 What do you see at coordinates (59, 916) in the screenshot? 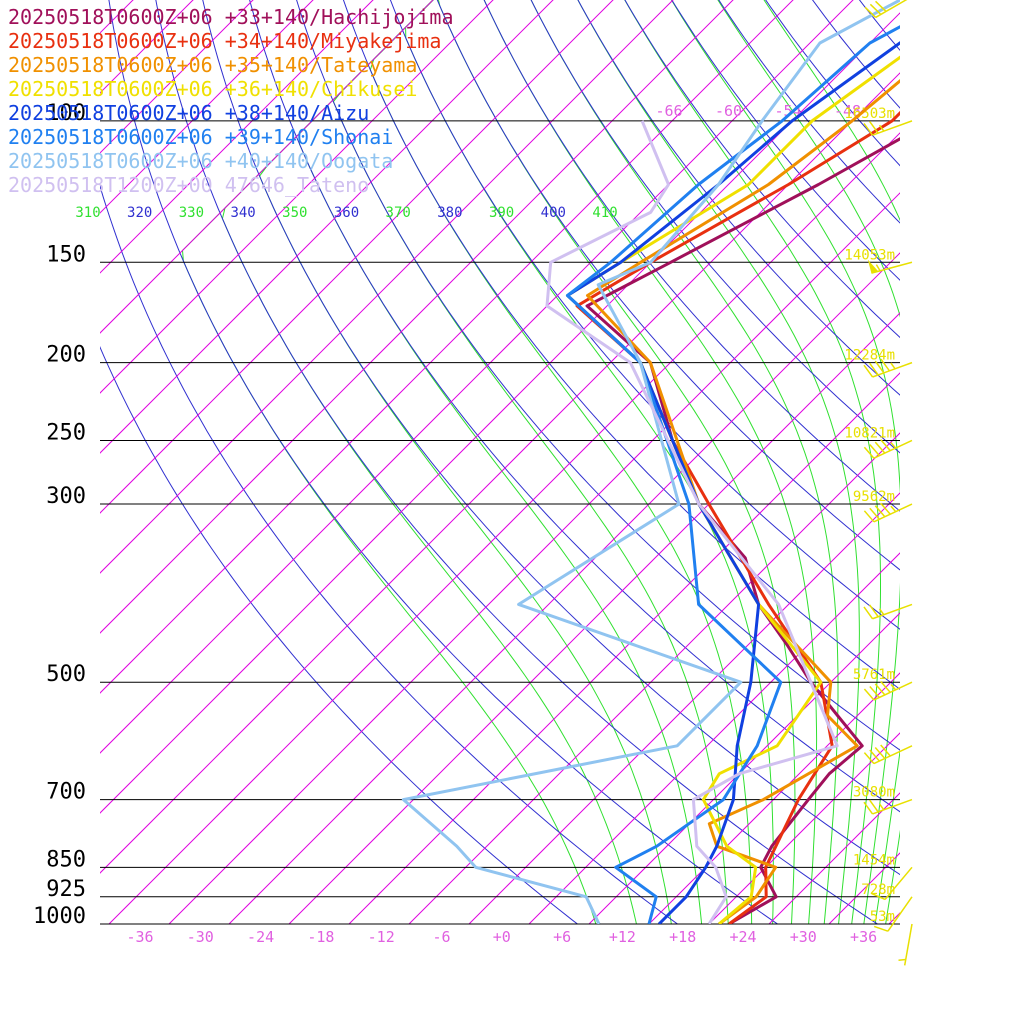
I see `pressure-label: 1000` at bounding box center [59, 916].